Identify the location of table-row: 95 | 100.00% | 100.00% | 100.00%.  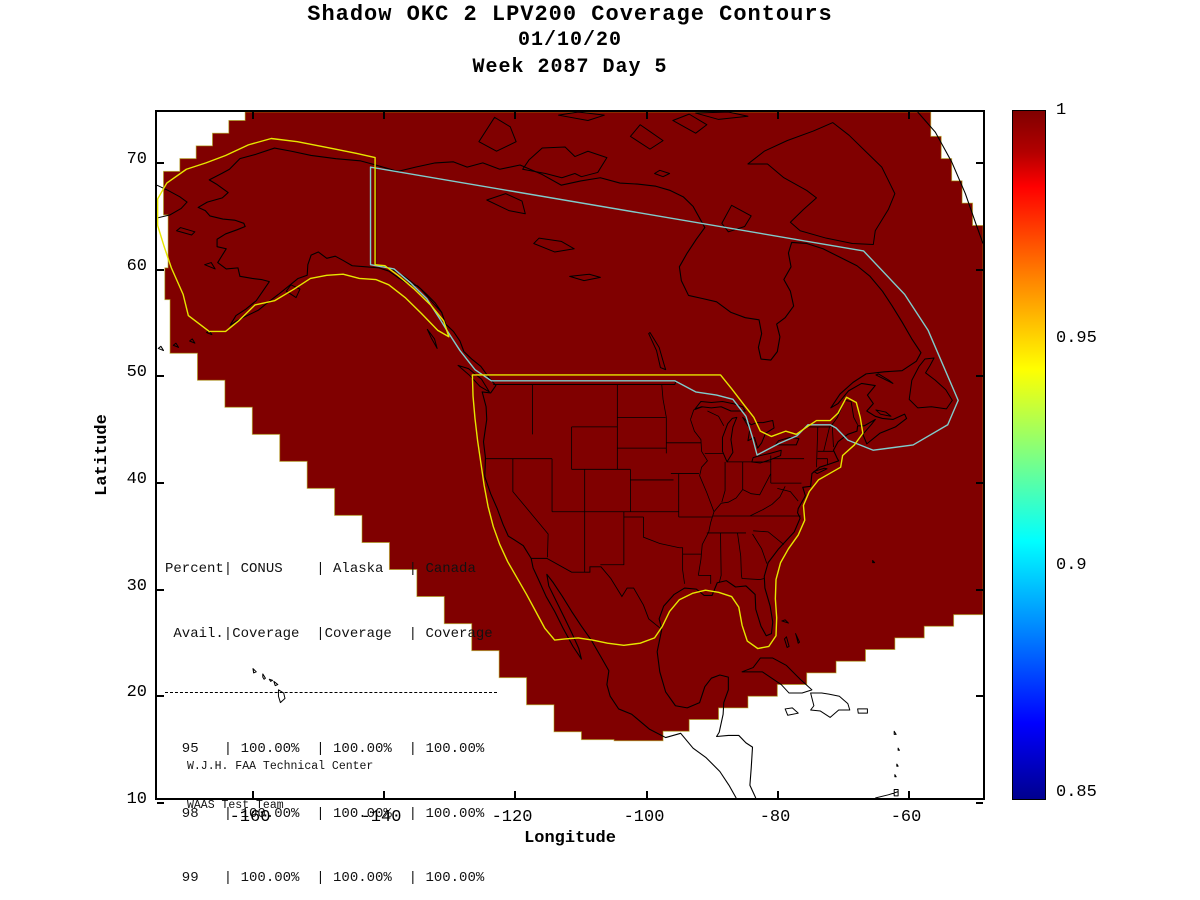
(325, 749).